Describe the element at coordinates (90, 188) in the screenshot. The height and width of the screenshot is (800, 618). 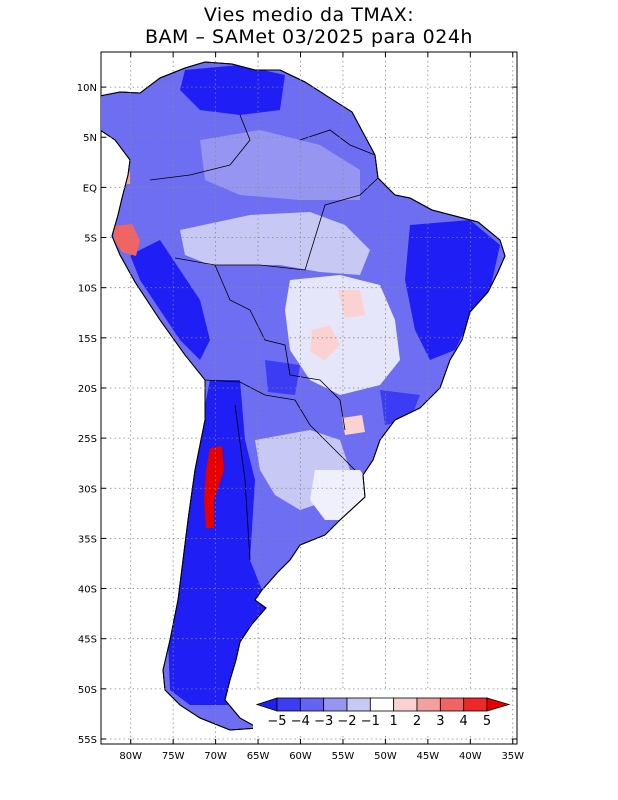
I see `lat-tick-label: EQ` at that location.